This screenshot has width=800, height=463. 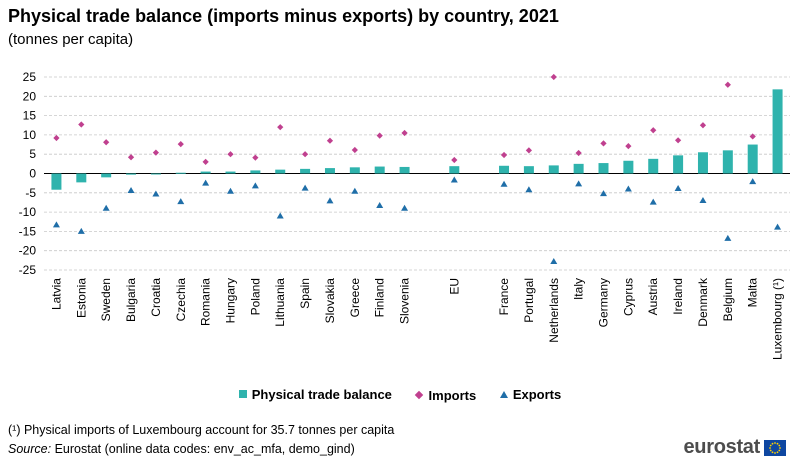 What do you see at coordinates (775, 447) in the screenshot?
I see `eu-flag-icon` at bounding box center [775, 447].